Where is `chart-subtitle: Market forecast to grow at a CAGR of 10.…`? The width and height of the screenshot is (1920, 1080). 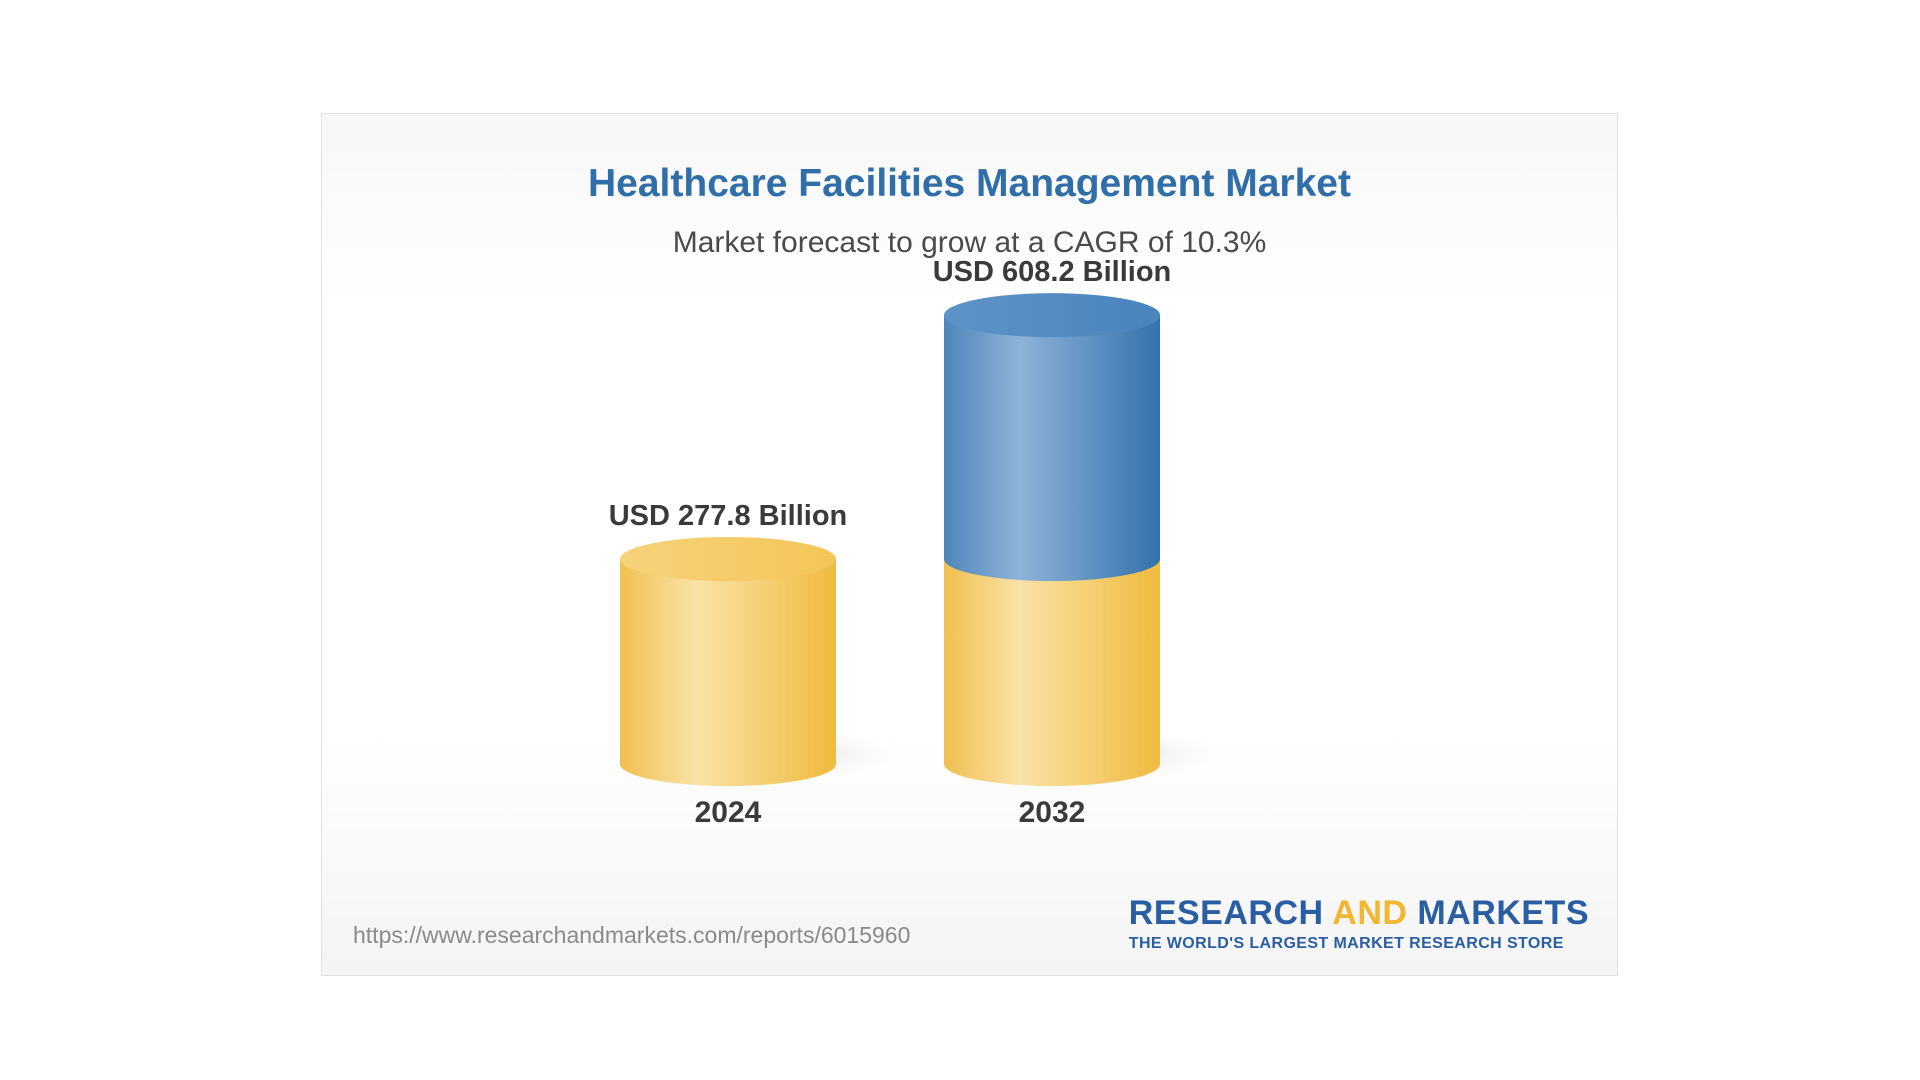 chart-subtitle: Market forecast to grow at a CAGR of 10.… is located at coordinates (969, 242).